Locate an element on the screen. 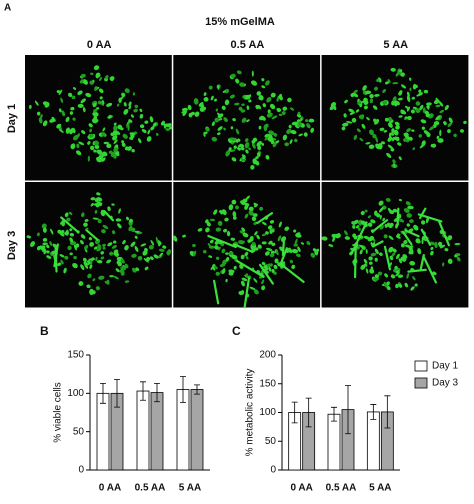 This screenshot has height=504, width=474. y-tick-label: 100 is located at coordinates (267, 412).